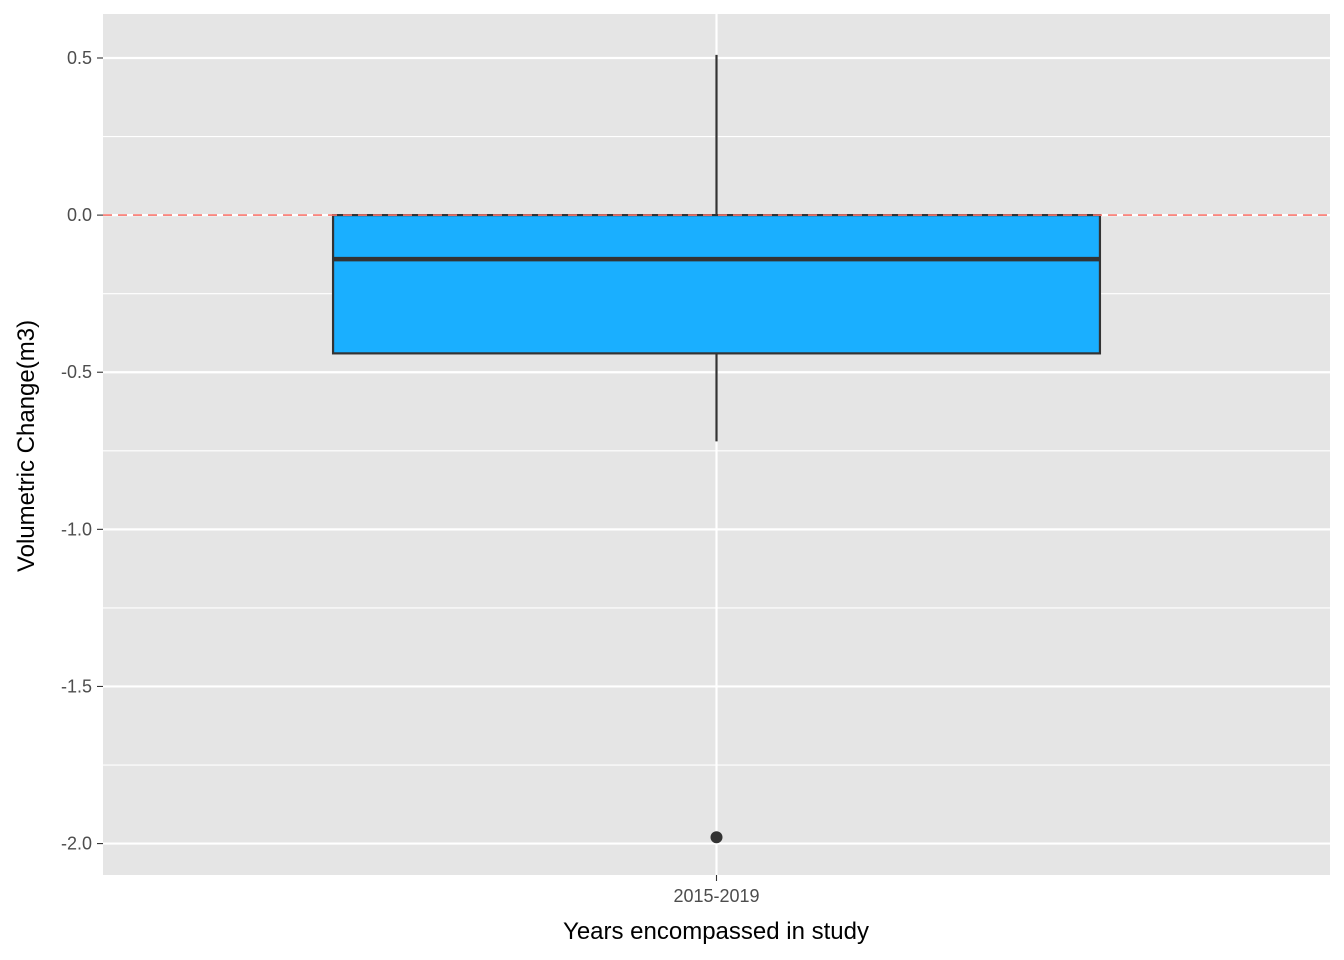  What do you see at coordinates (26, 446) in the screenshot?
I see `y-axis-title: Volumetric Change(m3)` at bounding box center [26, 446].